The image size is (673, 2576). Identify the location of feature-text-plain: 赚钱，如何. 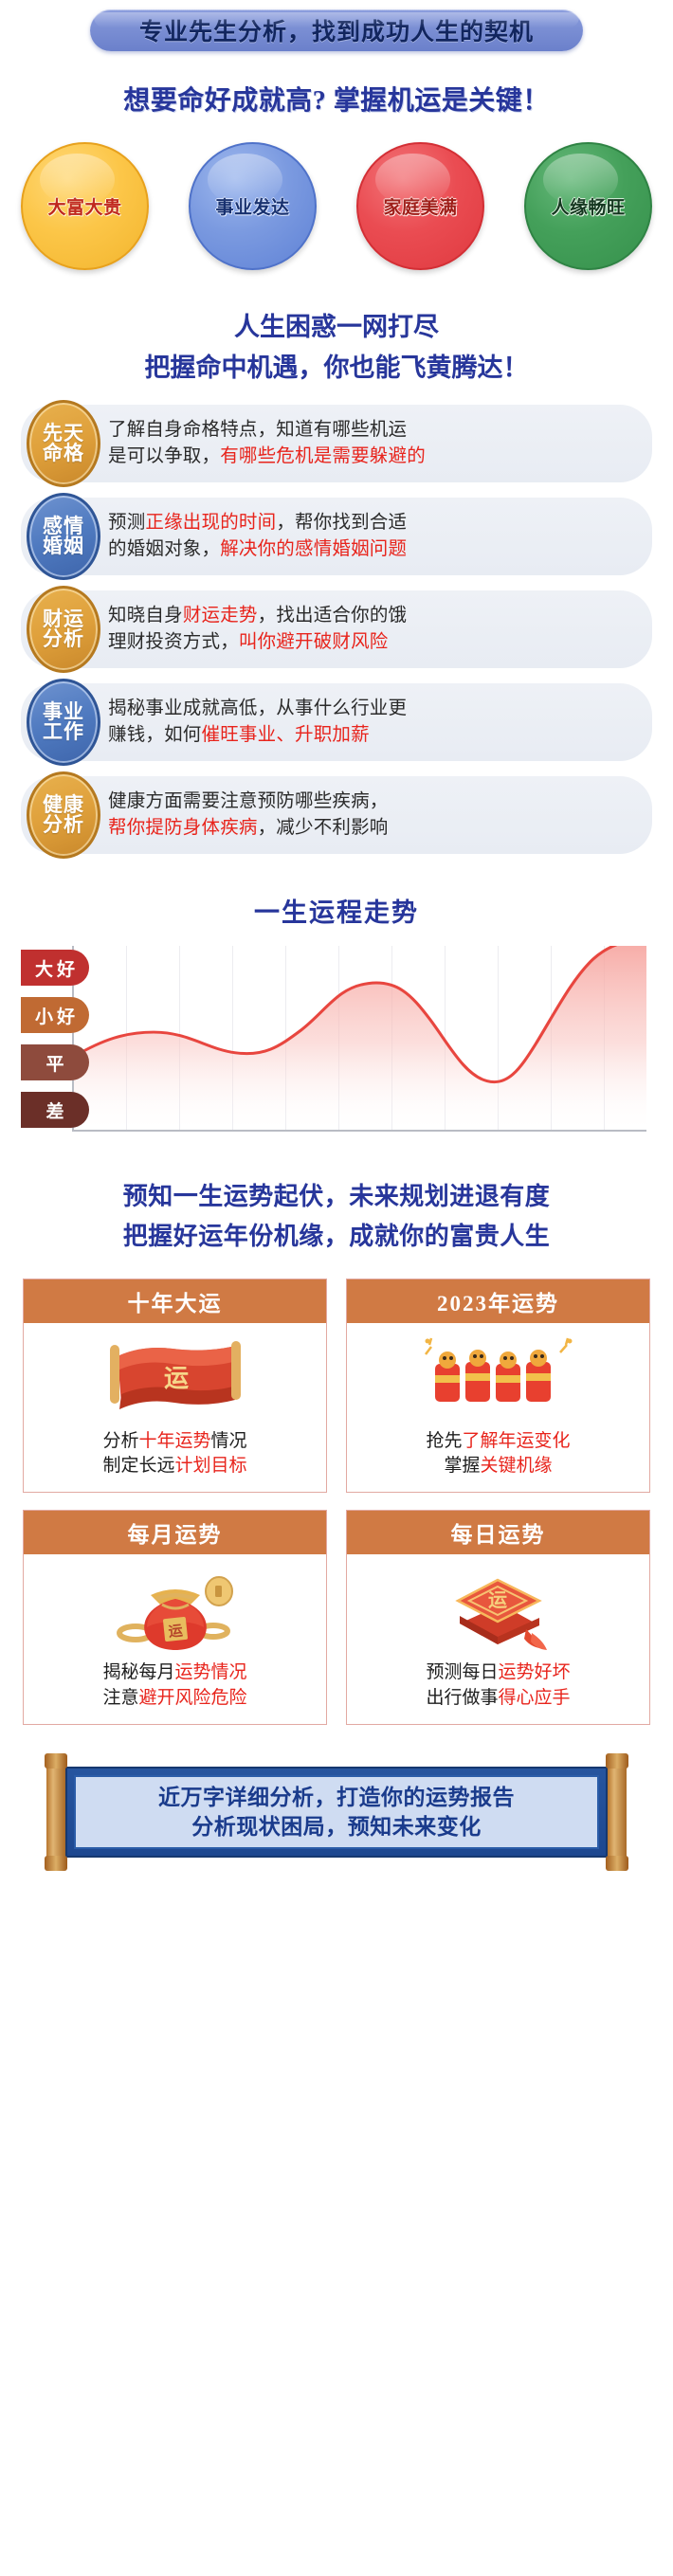
(155, 734).